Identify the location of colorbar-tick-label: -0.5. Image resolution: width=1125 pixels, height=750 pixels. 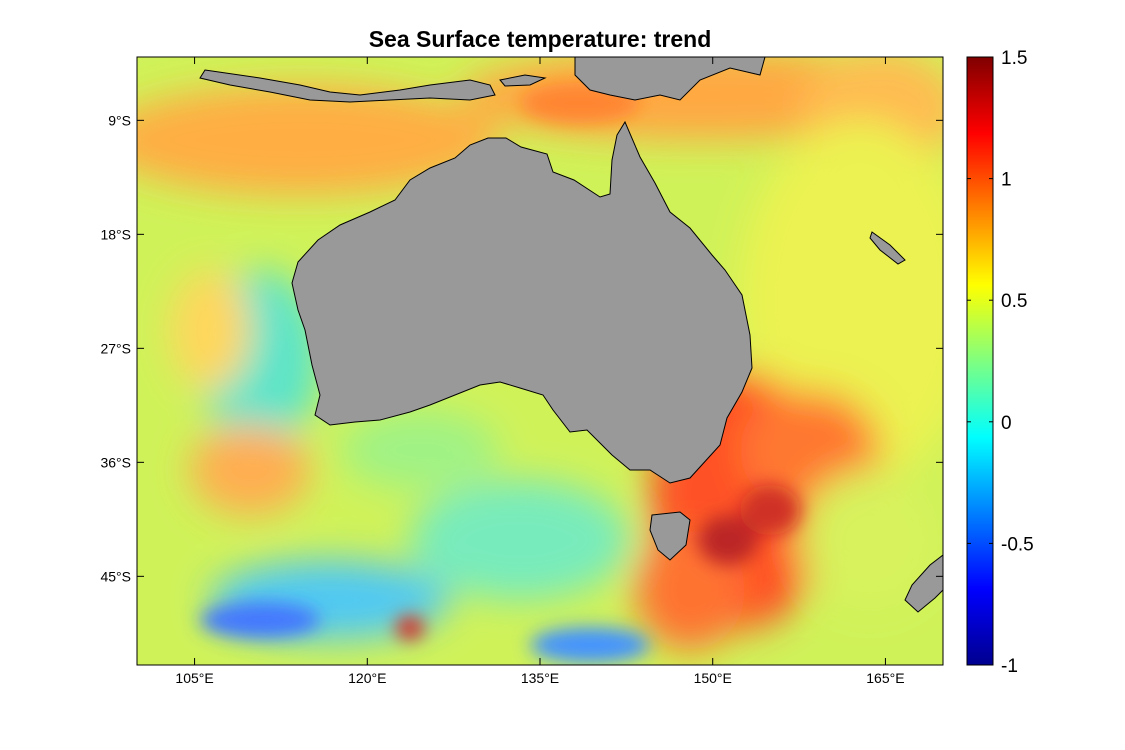
(1017, 544).